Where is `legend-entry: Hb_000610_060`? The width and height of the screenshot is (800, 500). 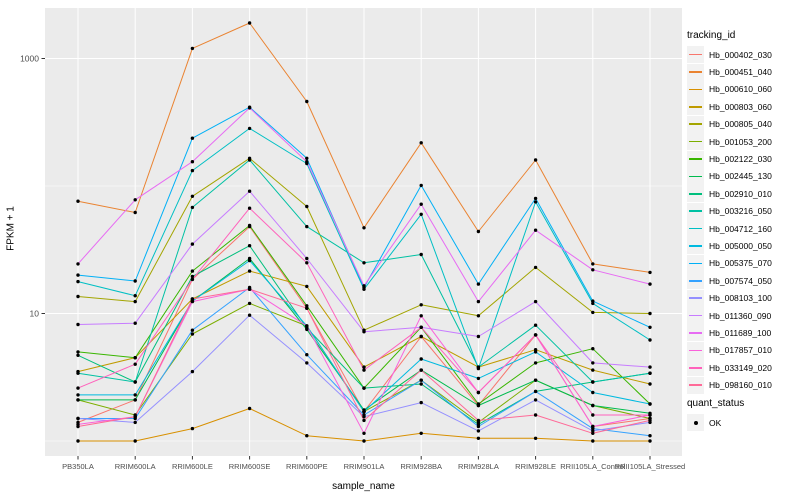 legend-entry: Hb_000610_060 is located at coordinates (743, 89).